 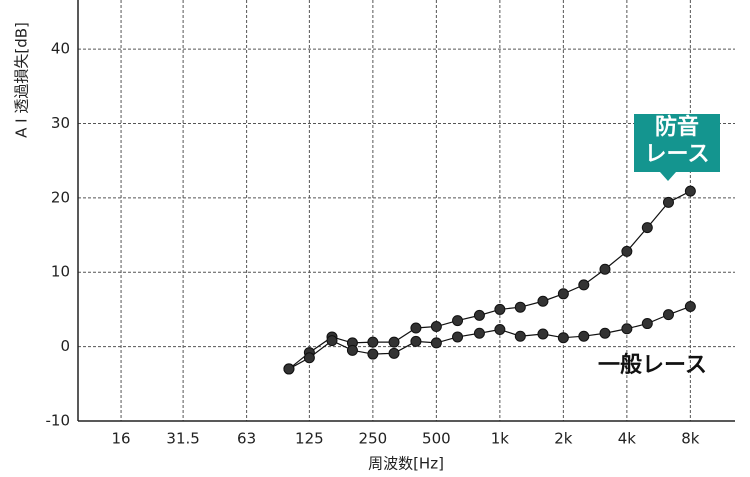 What do you see at coordinates (60, 272) in the screenshot?
I see `y-tick-label: 10` at bounding box center [60, 272].